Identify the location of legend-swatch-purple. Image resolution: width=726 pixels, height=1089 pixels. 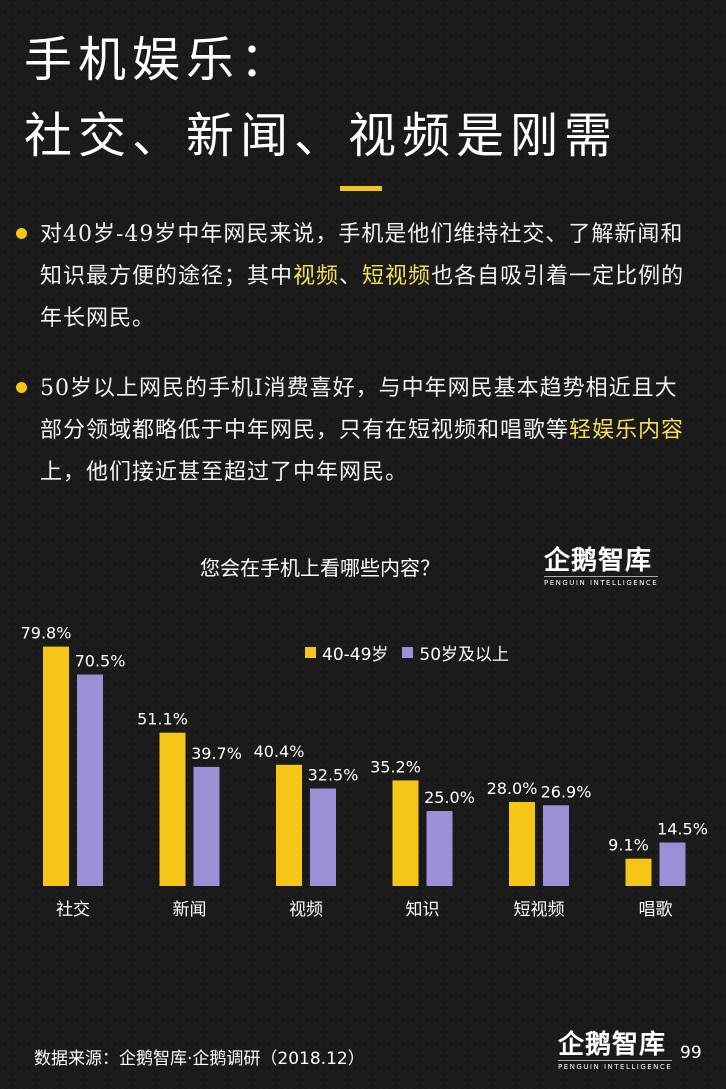
(408, 652).